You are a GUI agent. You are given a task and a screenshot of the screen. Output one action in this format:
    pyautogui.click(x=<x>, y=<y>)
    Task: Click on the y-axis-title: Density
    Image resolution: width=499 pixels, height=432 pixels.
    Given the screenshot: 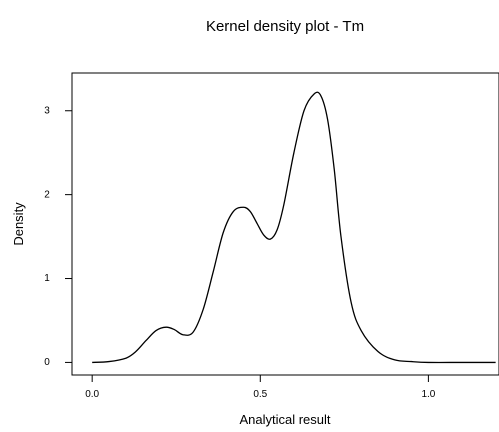 What is the action you would take?
    pyautogui.click(x=18, y=224)
    